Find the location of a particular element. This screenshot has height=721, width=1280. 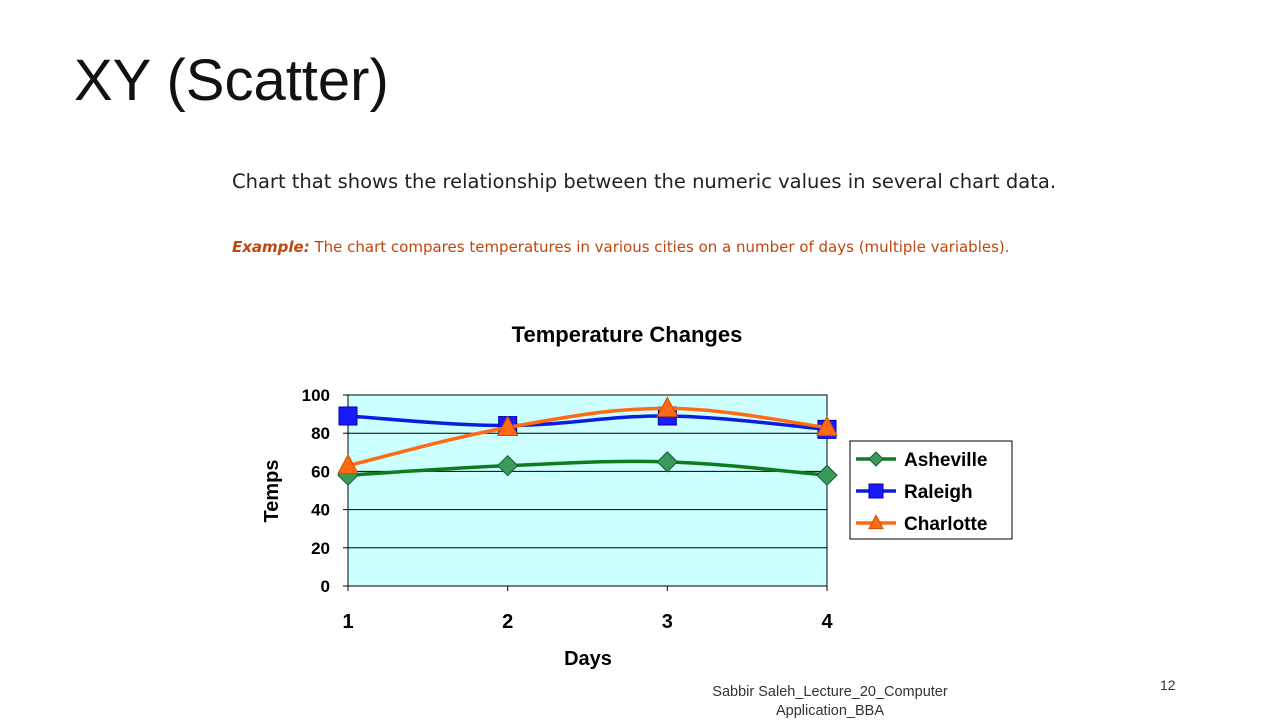

plot-area is located at coordinates (587, 490).